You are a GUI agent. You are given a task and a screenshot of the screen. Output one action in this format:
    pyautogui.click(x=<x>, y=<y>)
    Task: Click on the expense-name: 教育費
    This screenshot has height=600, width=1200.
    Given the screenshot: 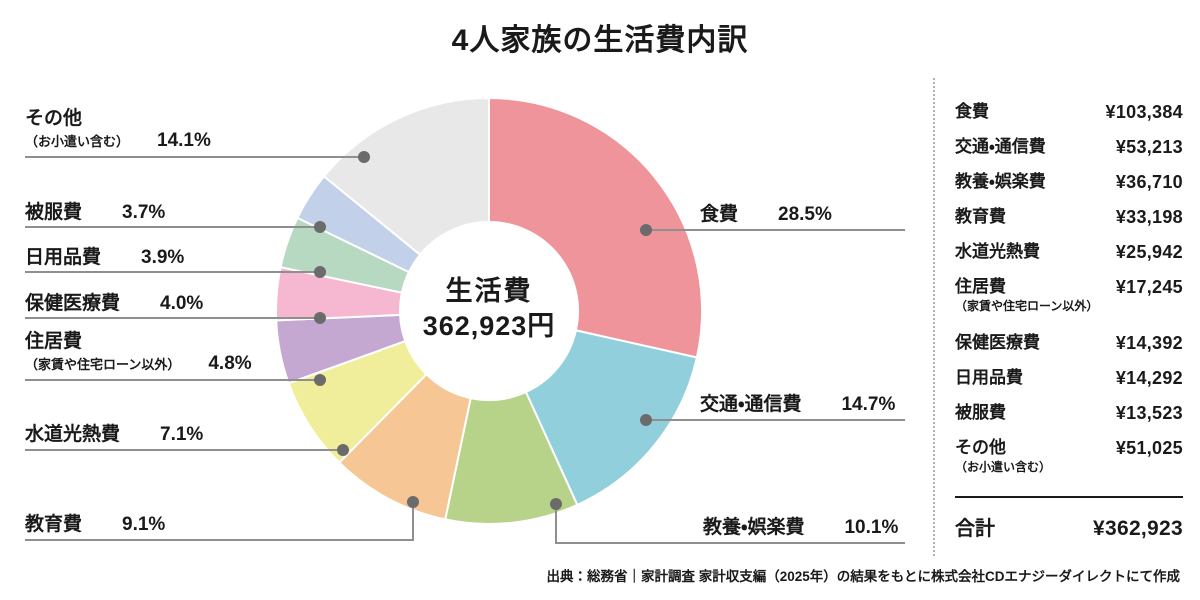 What is the action you would take?
    pyautogui.click(x=980, y=216)
    